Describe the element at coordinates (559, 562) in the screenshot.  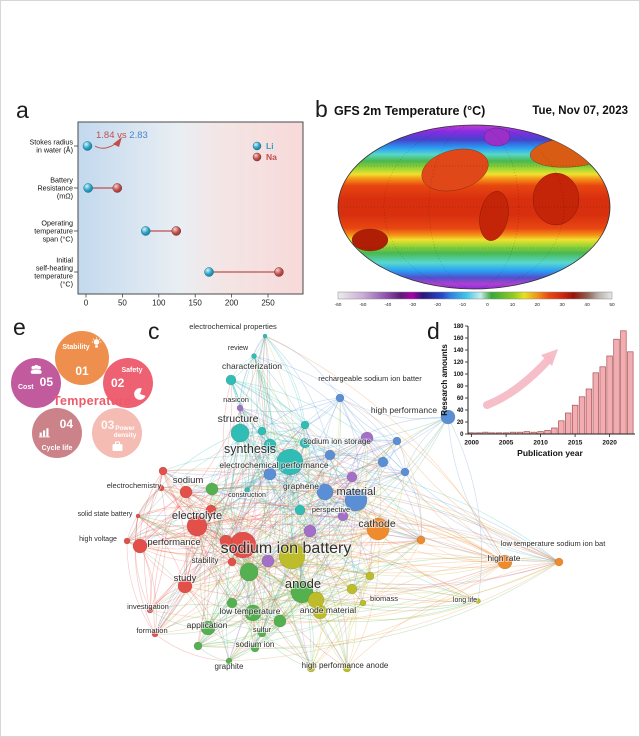
I see `network-node-low-temperature-sodium-ion-bat` at that location.